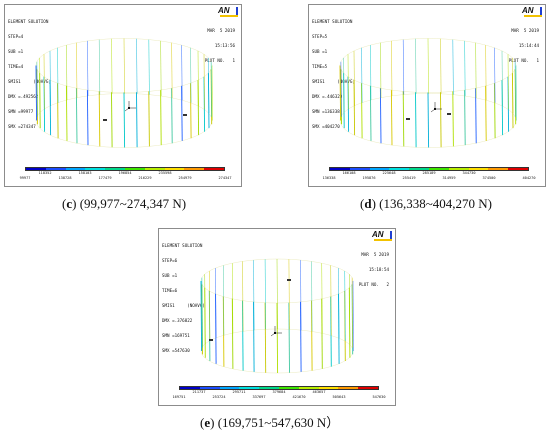 The height and width of the screenshot is (433, 550). I want to click on cylinder-model-view, so click(277, 316).